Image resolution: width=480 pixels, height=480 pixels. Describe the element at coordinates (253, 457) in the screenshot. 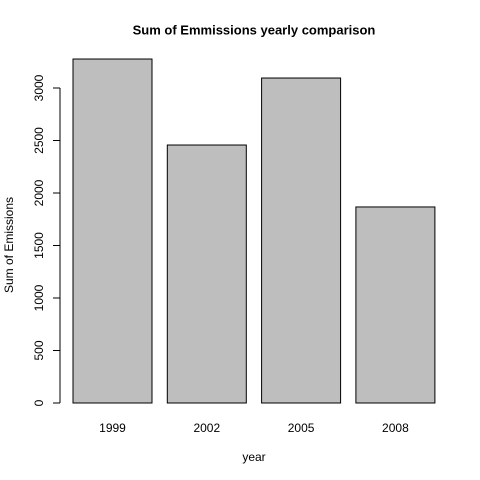

I see `x-axis-label: year` at that location.